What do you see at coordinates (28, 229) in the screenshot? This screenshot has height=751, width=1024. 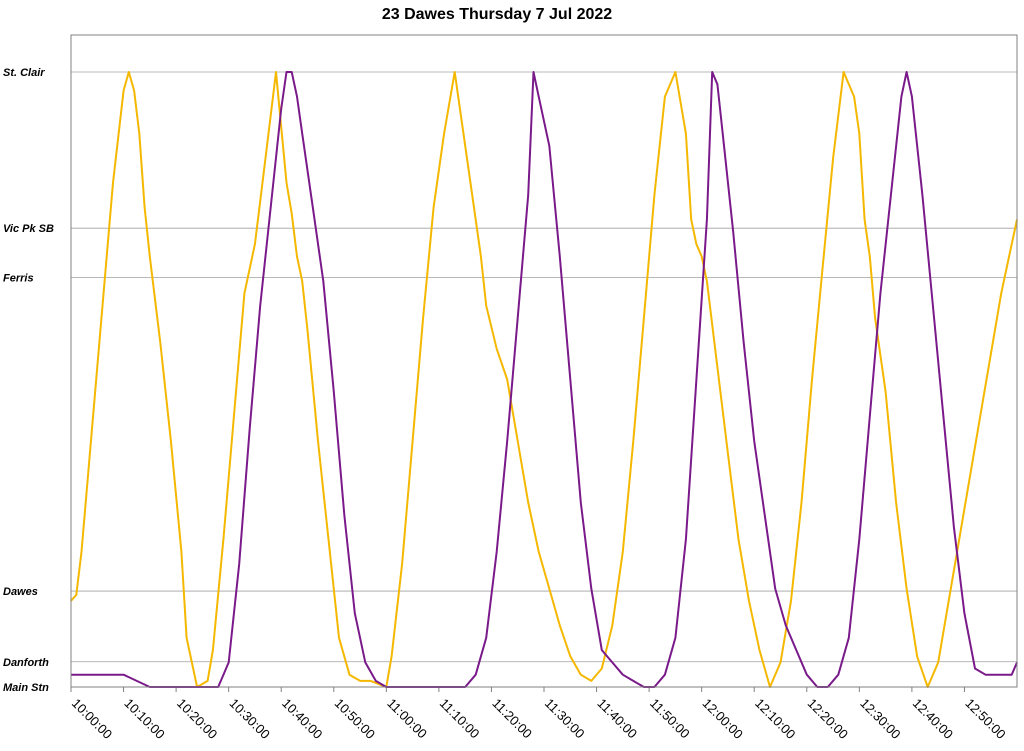 I see `y-stop-label: Vic Pk SB` at bounding box center [28, 229].